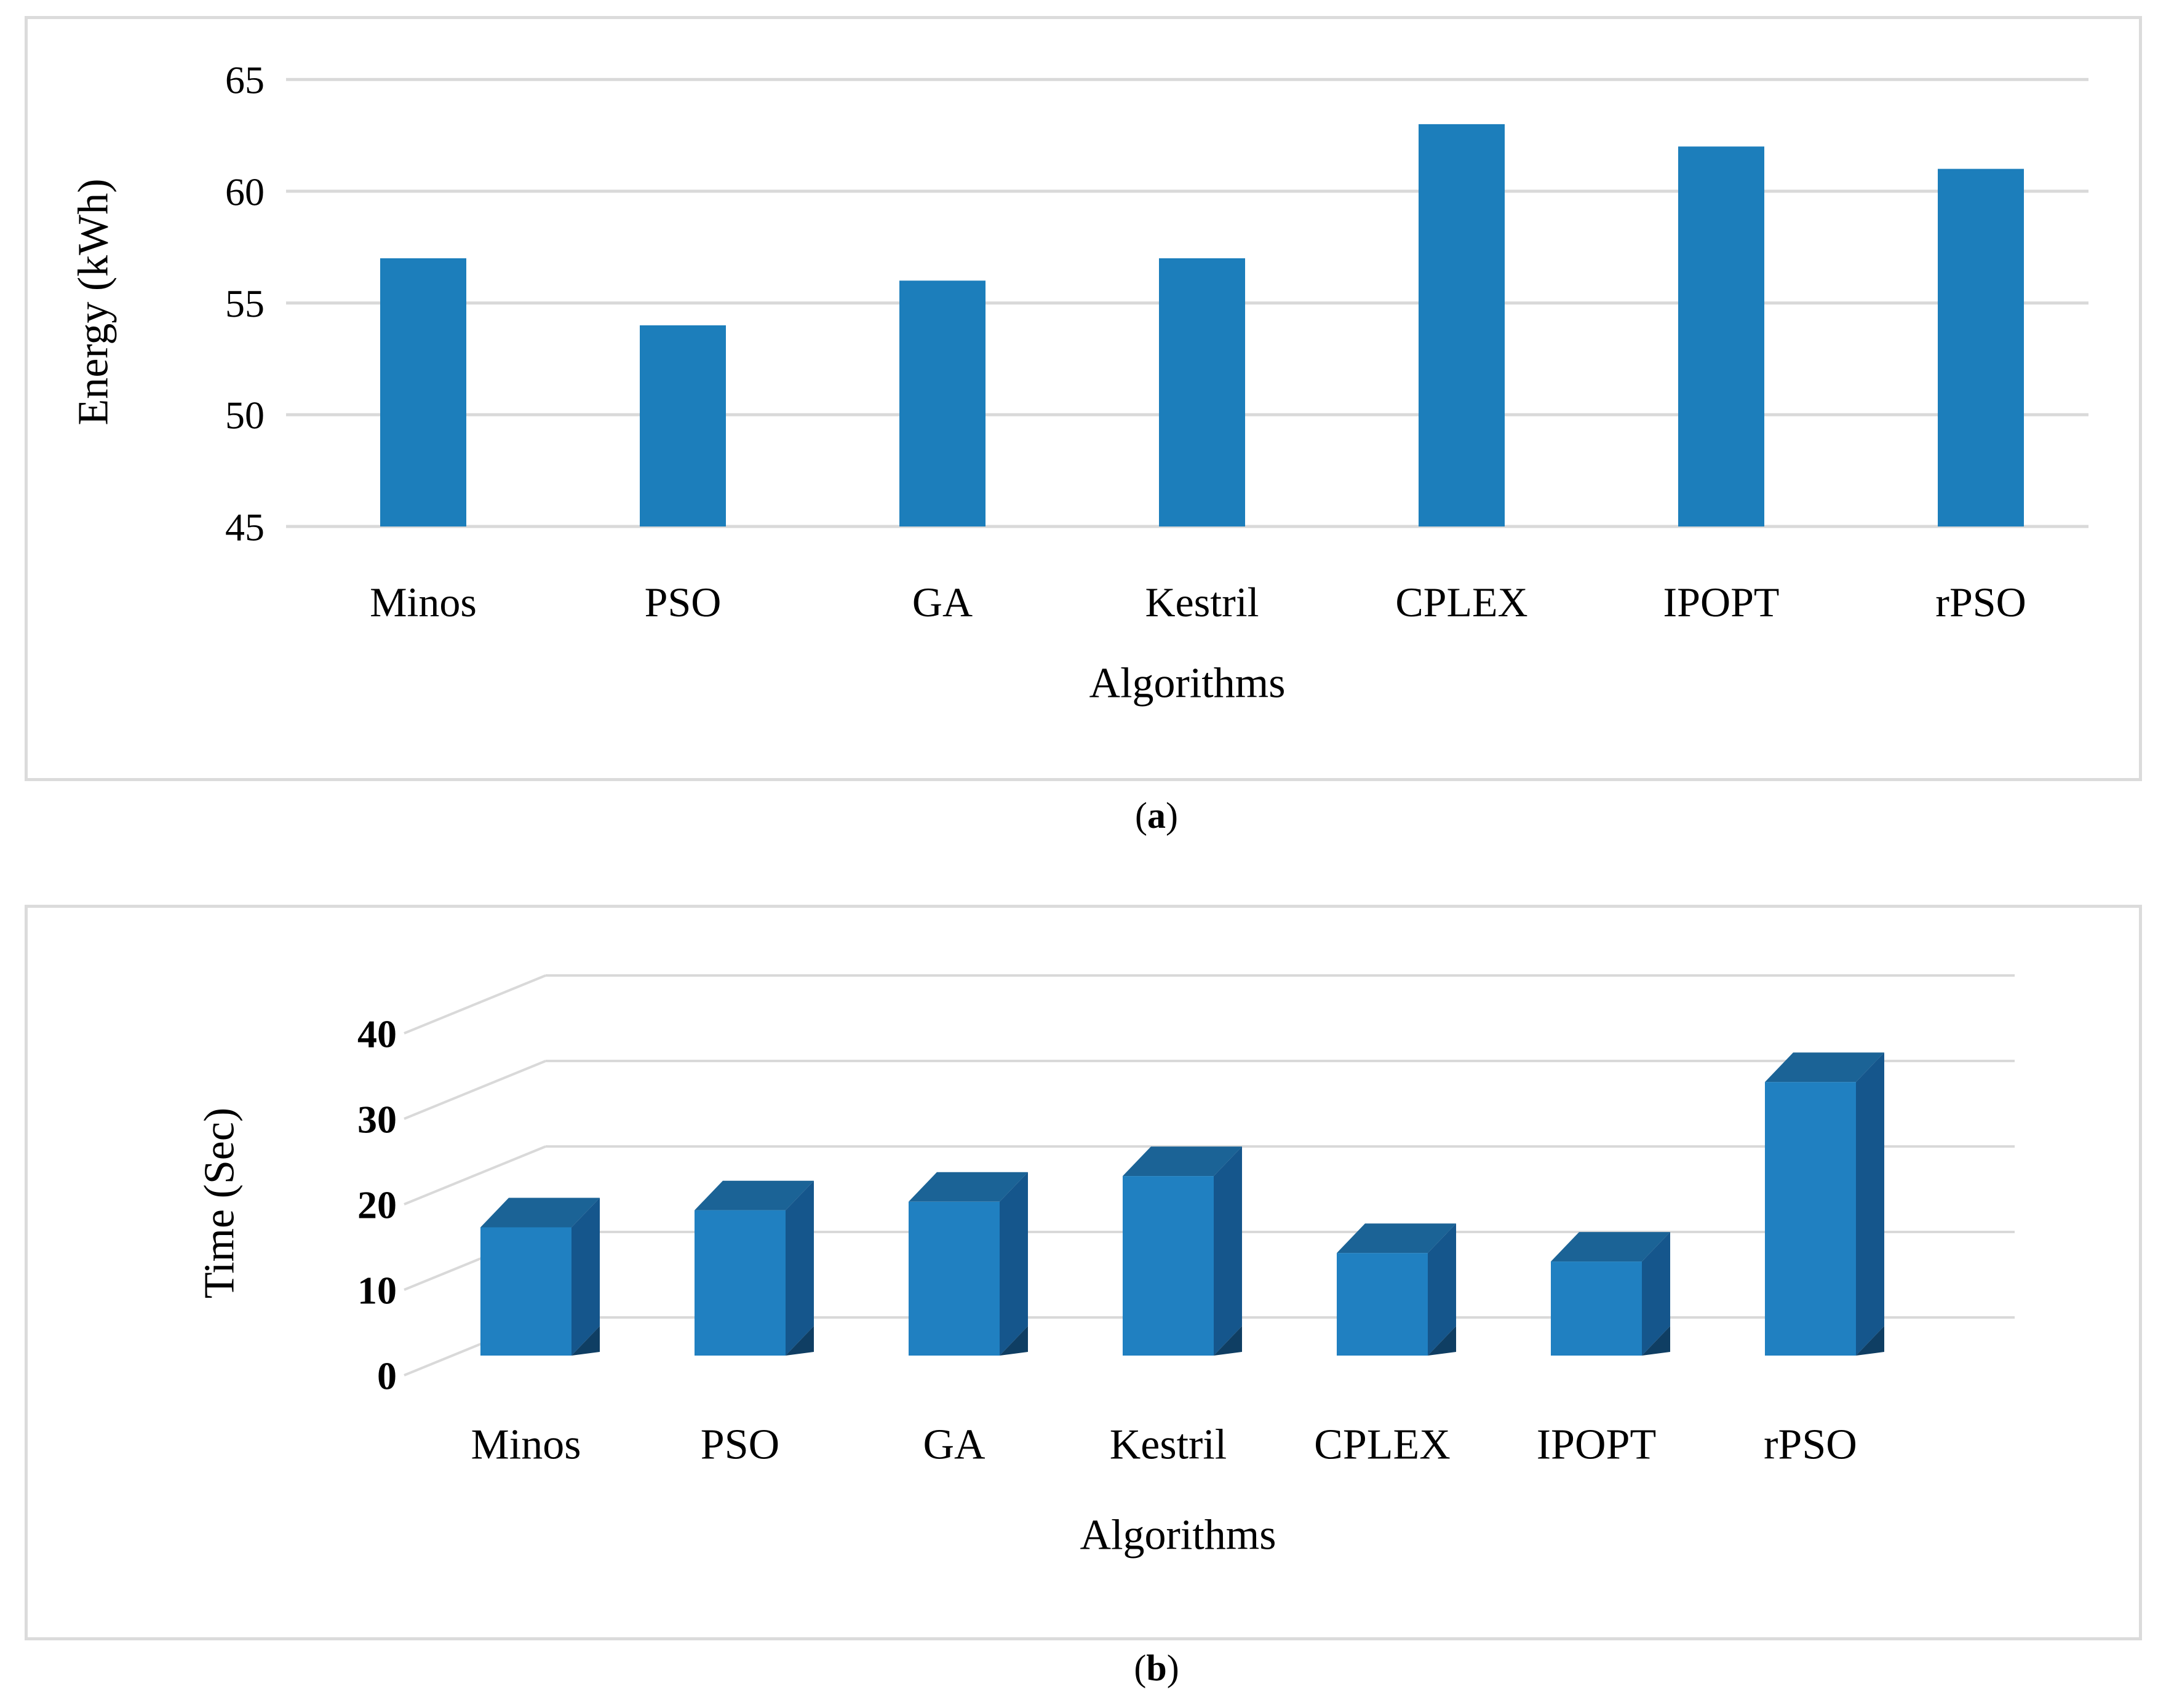  What do you see at coordinates (245, 527) in the screenshot?
I see `y-tick-label-45: 45` at bounding box center [245, 527].